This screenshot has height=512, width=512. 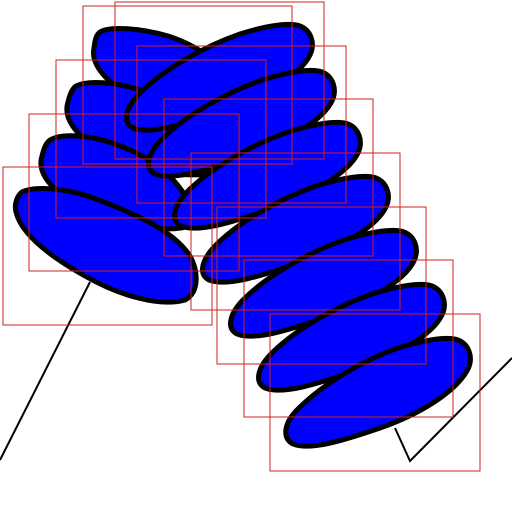 I want to click on left-connector-line, so click(x=45, y=371).